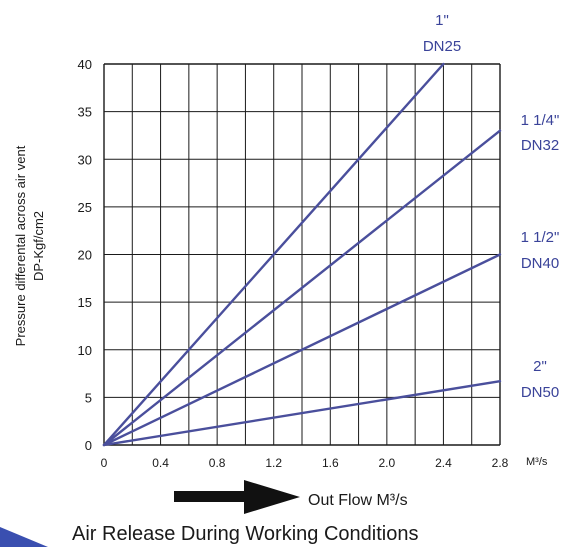  I want to click on corner-decoration, so click(24, 537).